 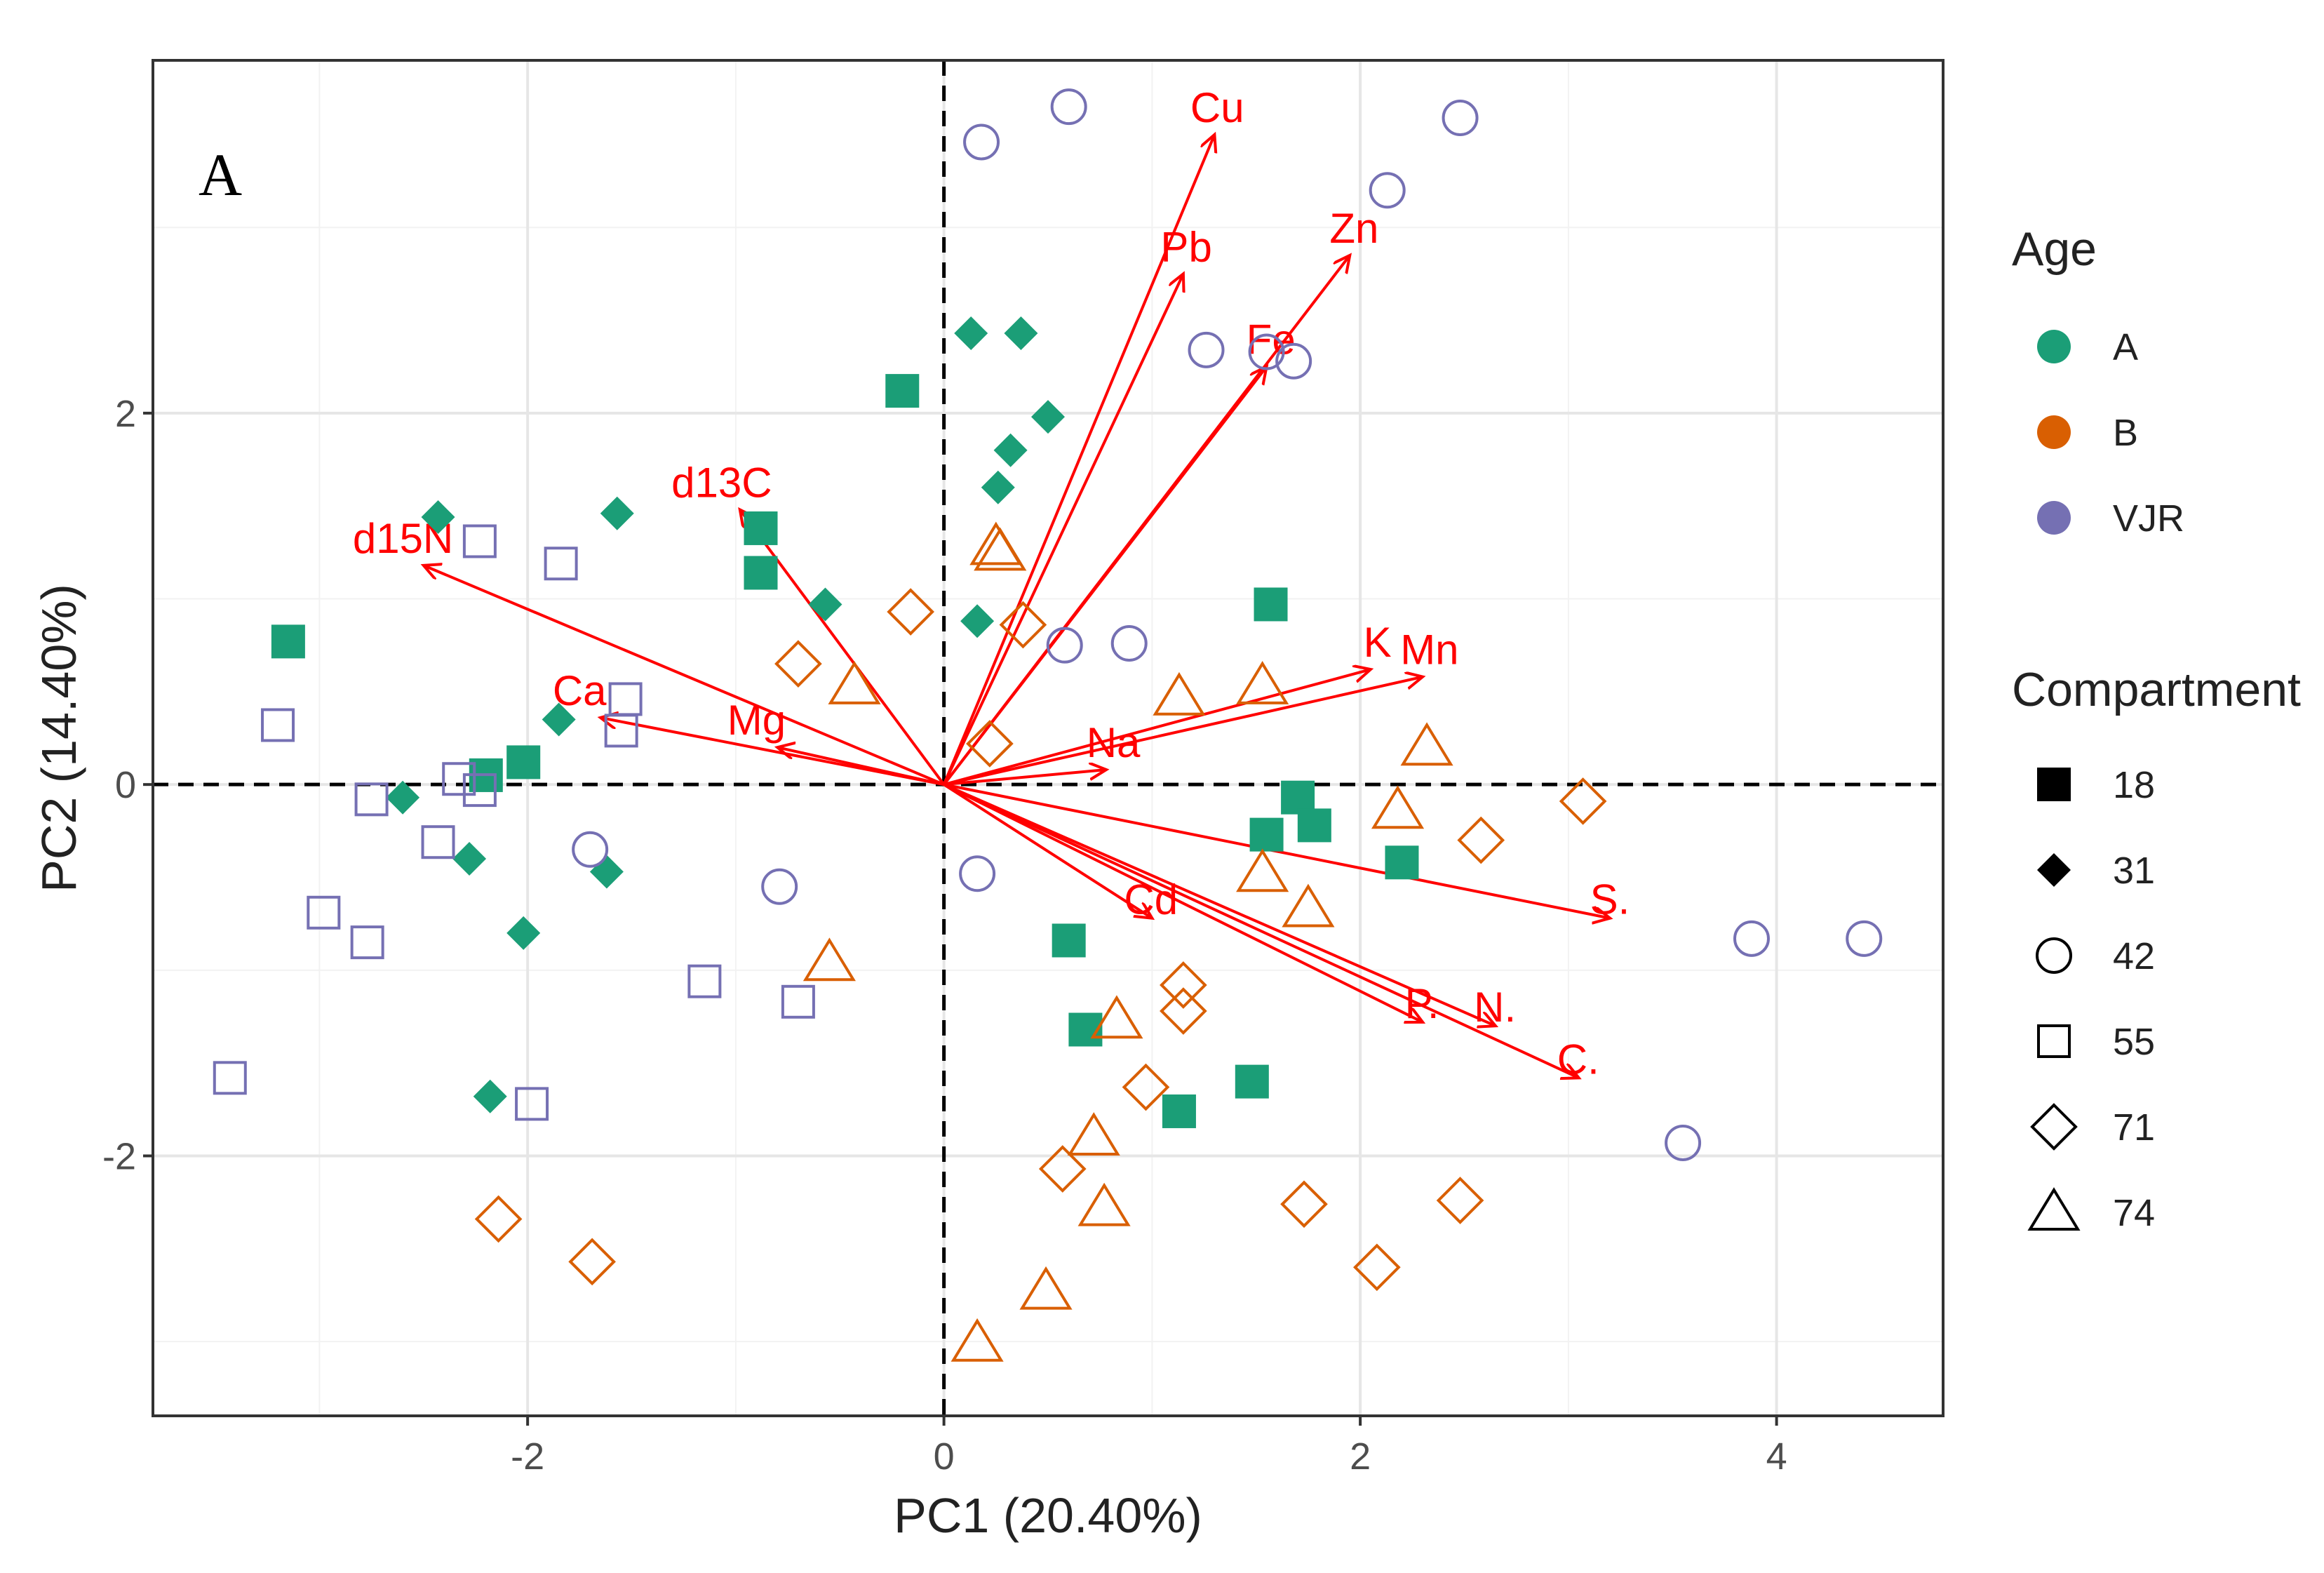 What do you see at coordinates (2054, 346) in the screenshot?
I see `legend-swatch-a` at bounding box center [2054, 346].